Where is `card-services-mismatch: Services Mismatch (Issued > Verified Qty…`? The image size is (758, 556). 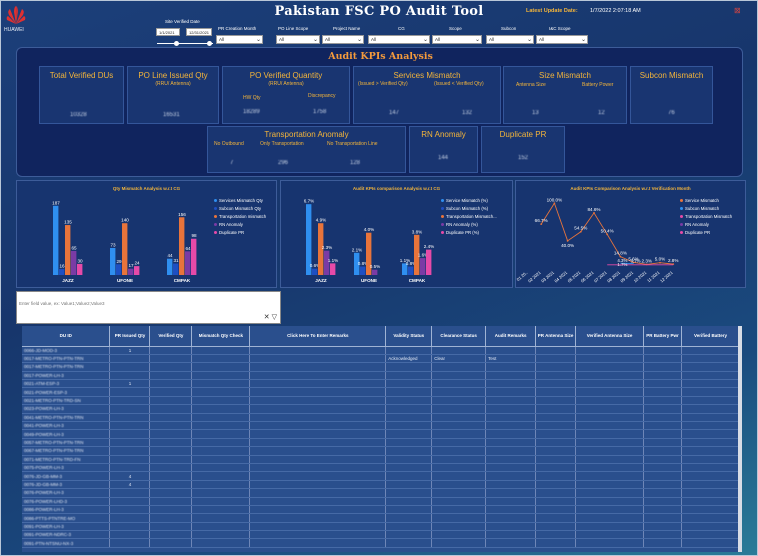
card-services-mismatch: Services Mismatch (Issued > Verified Qty… is located at coordinates (427, 95).